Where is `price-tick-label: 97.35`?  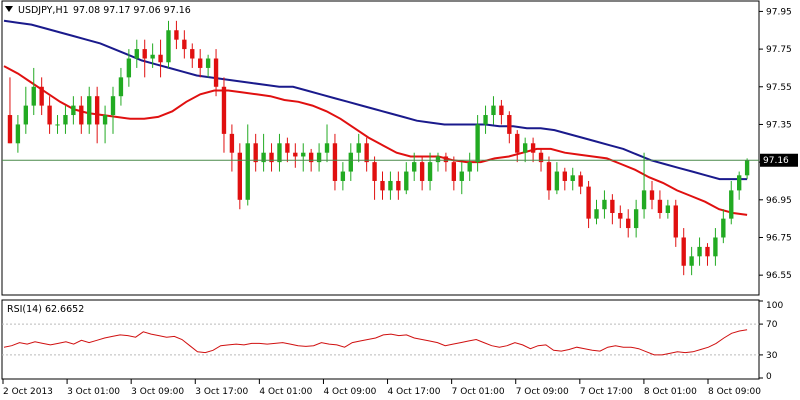
price-tick-label: 97.35 is located at coordinates (779, 125).